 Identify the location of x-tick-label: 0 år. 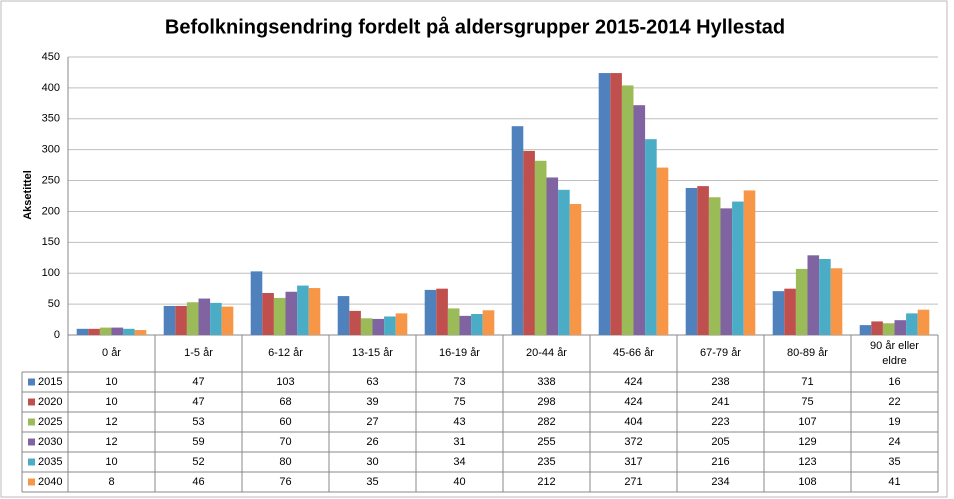
(111, 353).